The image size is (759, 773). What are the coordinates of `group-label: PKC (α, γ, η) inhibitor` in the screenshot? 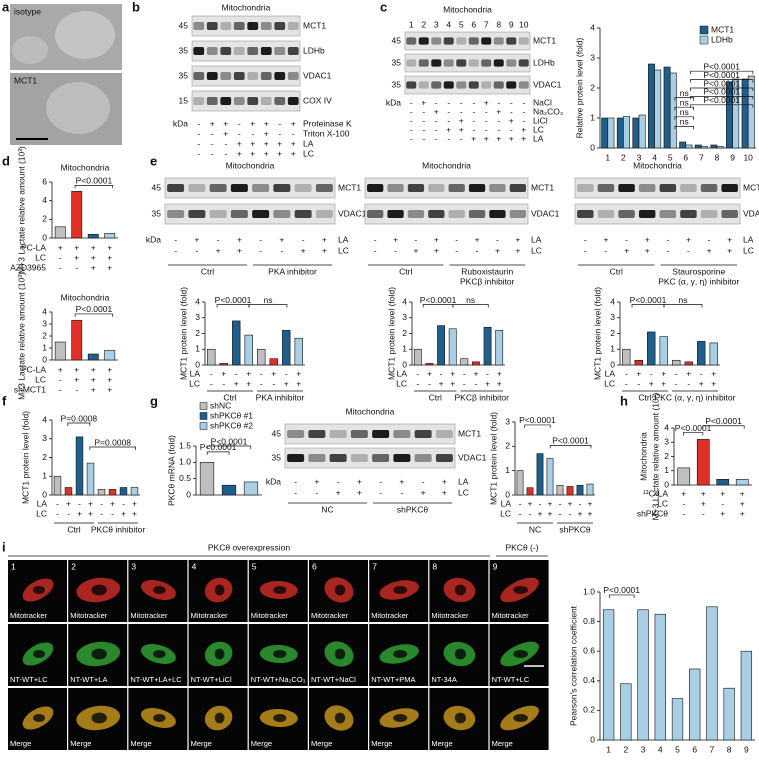 It's located at (698, 281).